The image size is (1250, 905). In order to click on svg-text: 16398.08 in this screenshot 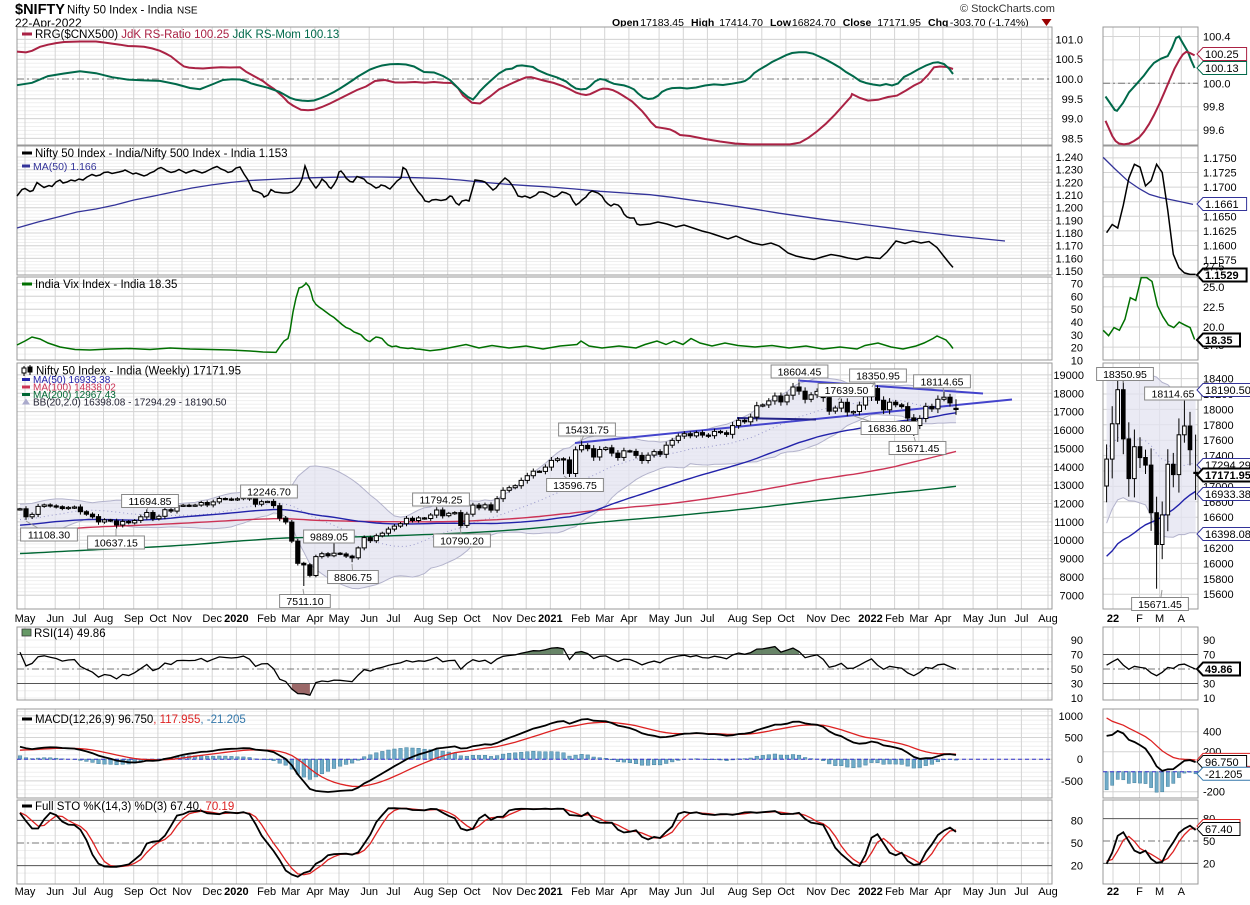, I will do `click(1227, 535)`.